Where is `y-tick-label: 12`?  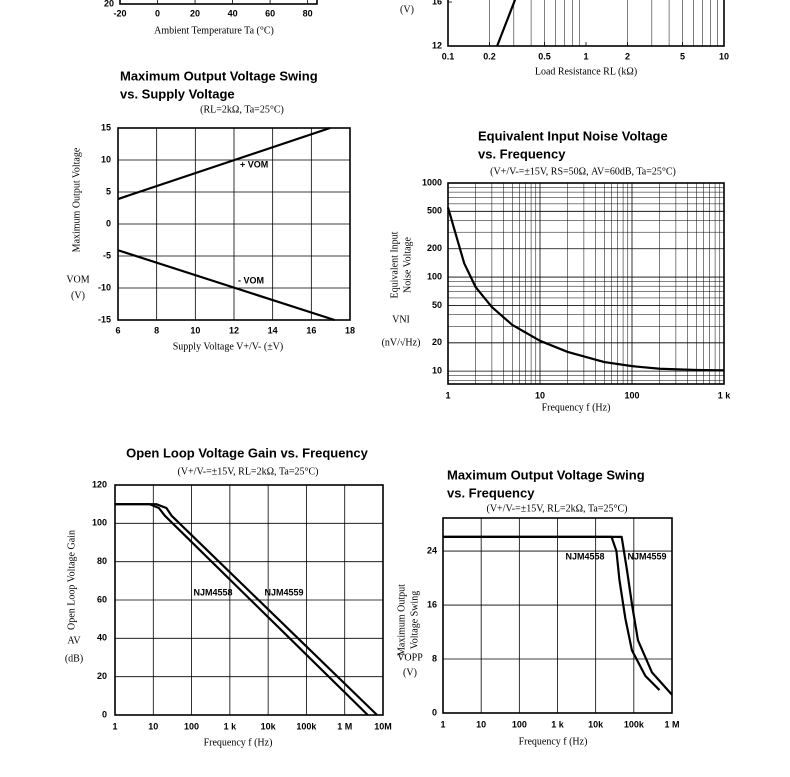
y-tick-label: 12 is located at coordinates (437, 45).